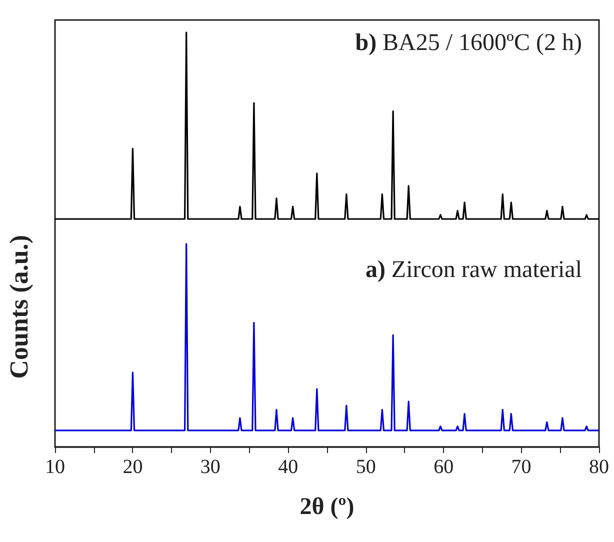 This screenshot has width=614, height=542. Describe the element at coordinates (444, 467) in the screenshot. I see `x-tick-label: 60` at that location.